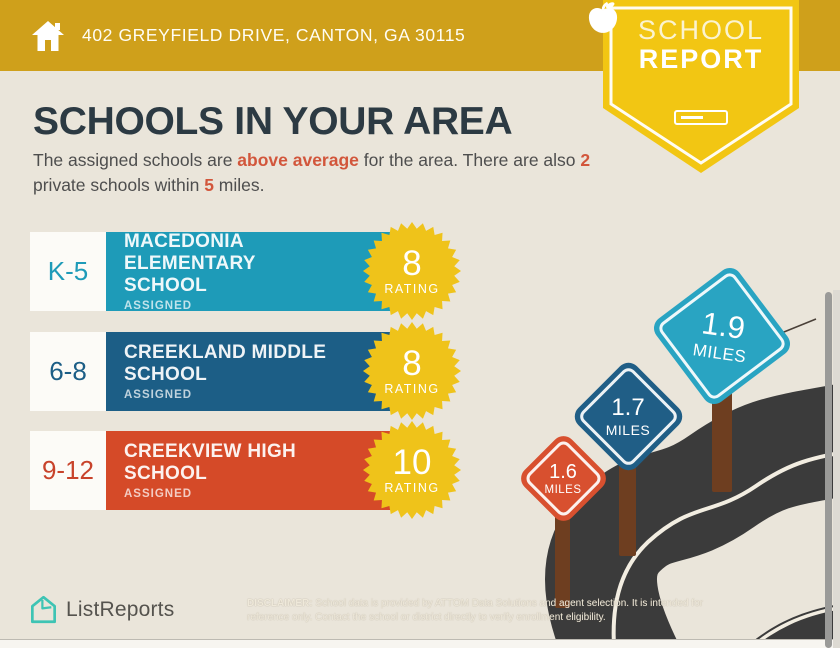  I want to click on badge-pennant-shape, so click(701, 86).